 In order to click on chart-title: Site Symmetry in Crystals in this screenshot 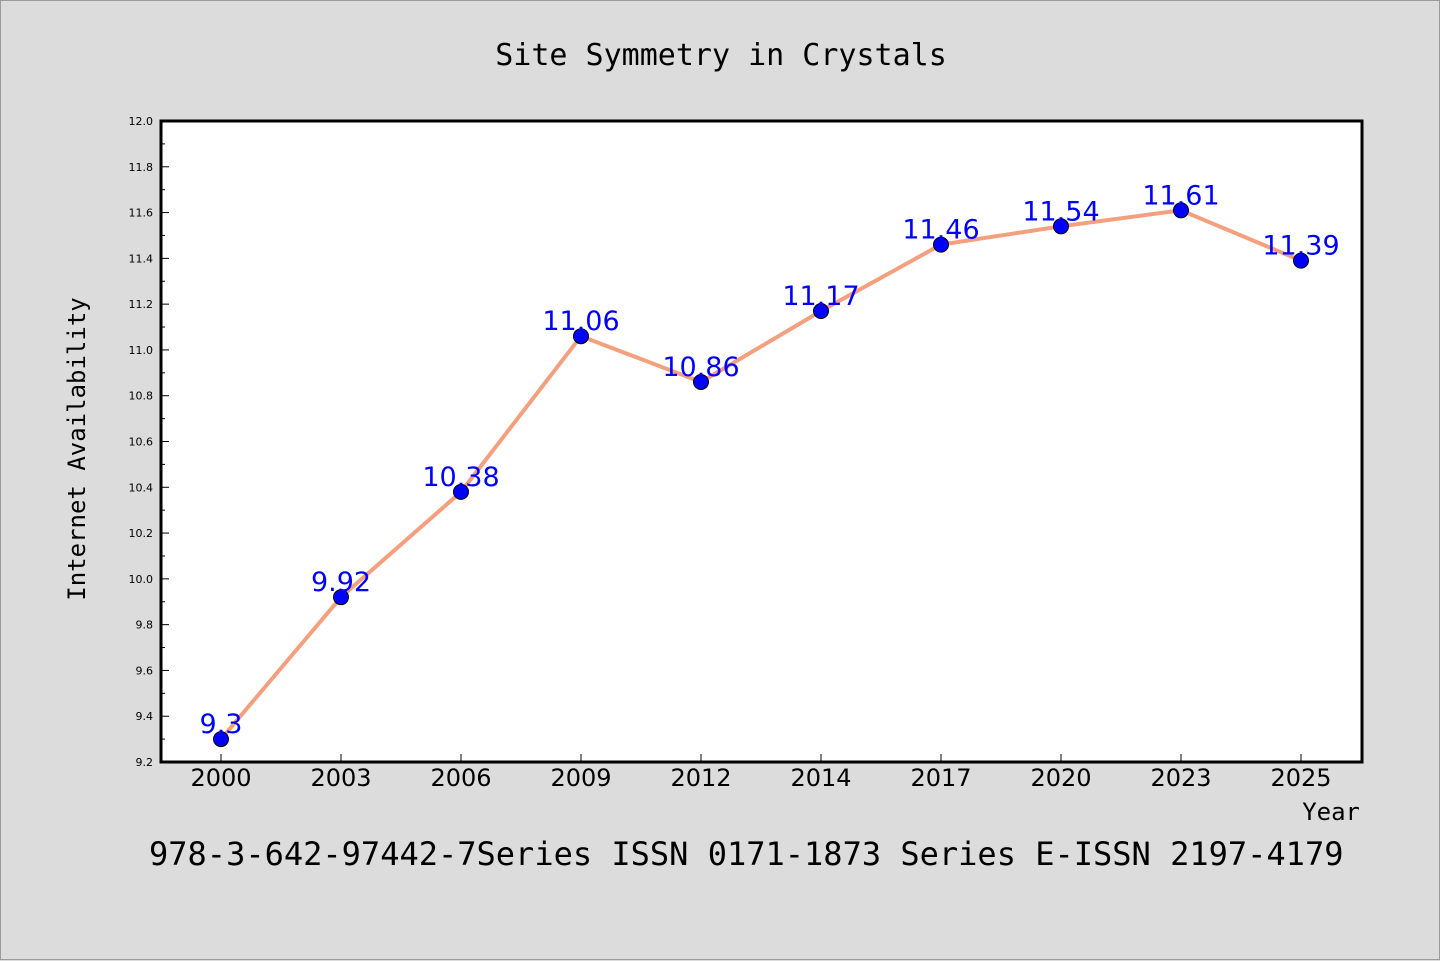, I will do `click(721, 55)`.